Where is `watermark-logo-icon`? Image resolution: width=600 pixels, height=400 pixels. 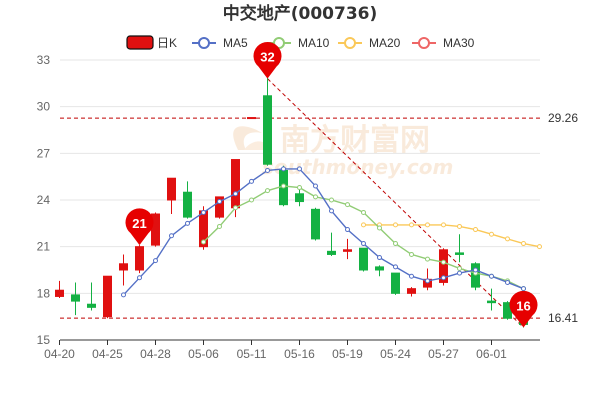 watermark-logo-icon is located at coordinates (250, 138).